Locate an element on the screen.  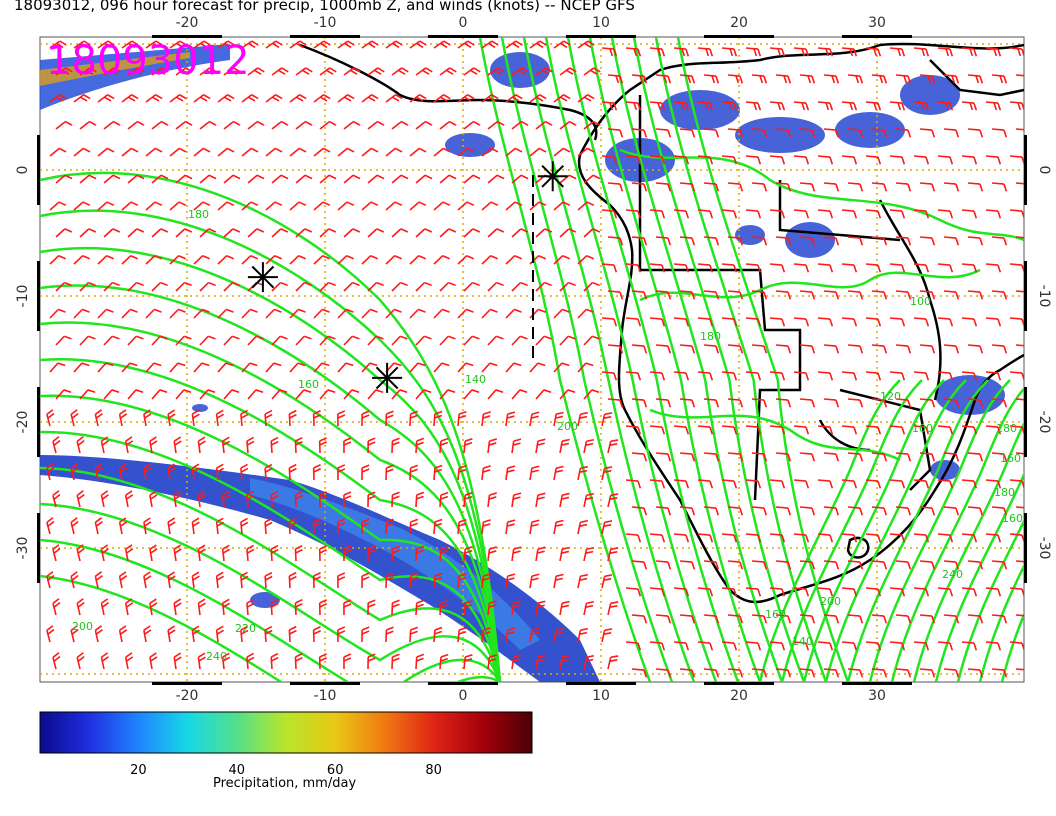
lon-tick-label-bottom: -20 is located at coordinates (187, 696).